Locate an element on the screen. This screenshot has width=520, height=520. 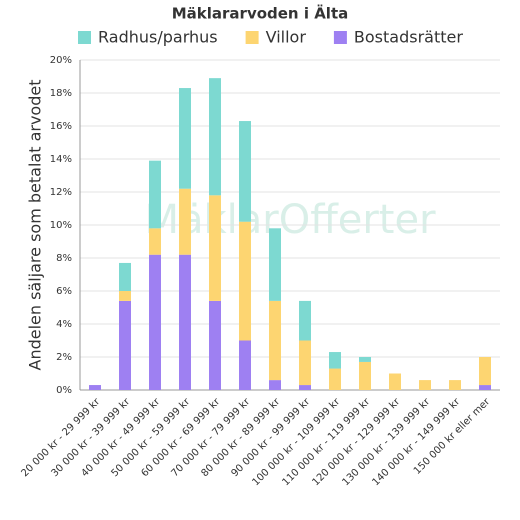
y-tick-label: 20% is located at coordinates (61, 60).